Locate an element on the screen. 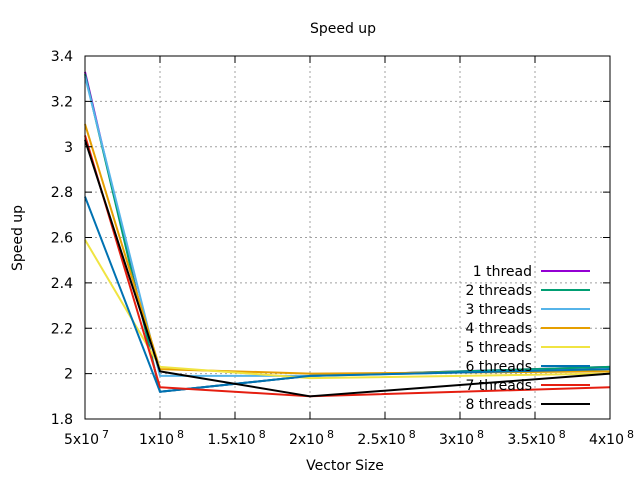  x-tick-label: 2.5x10 8 is located at coordinates (386, 438).